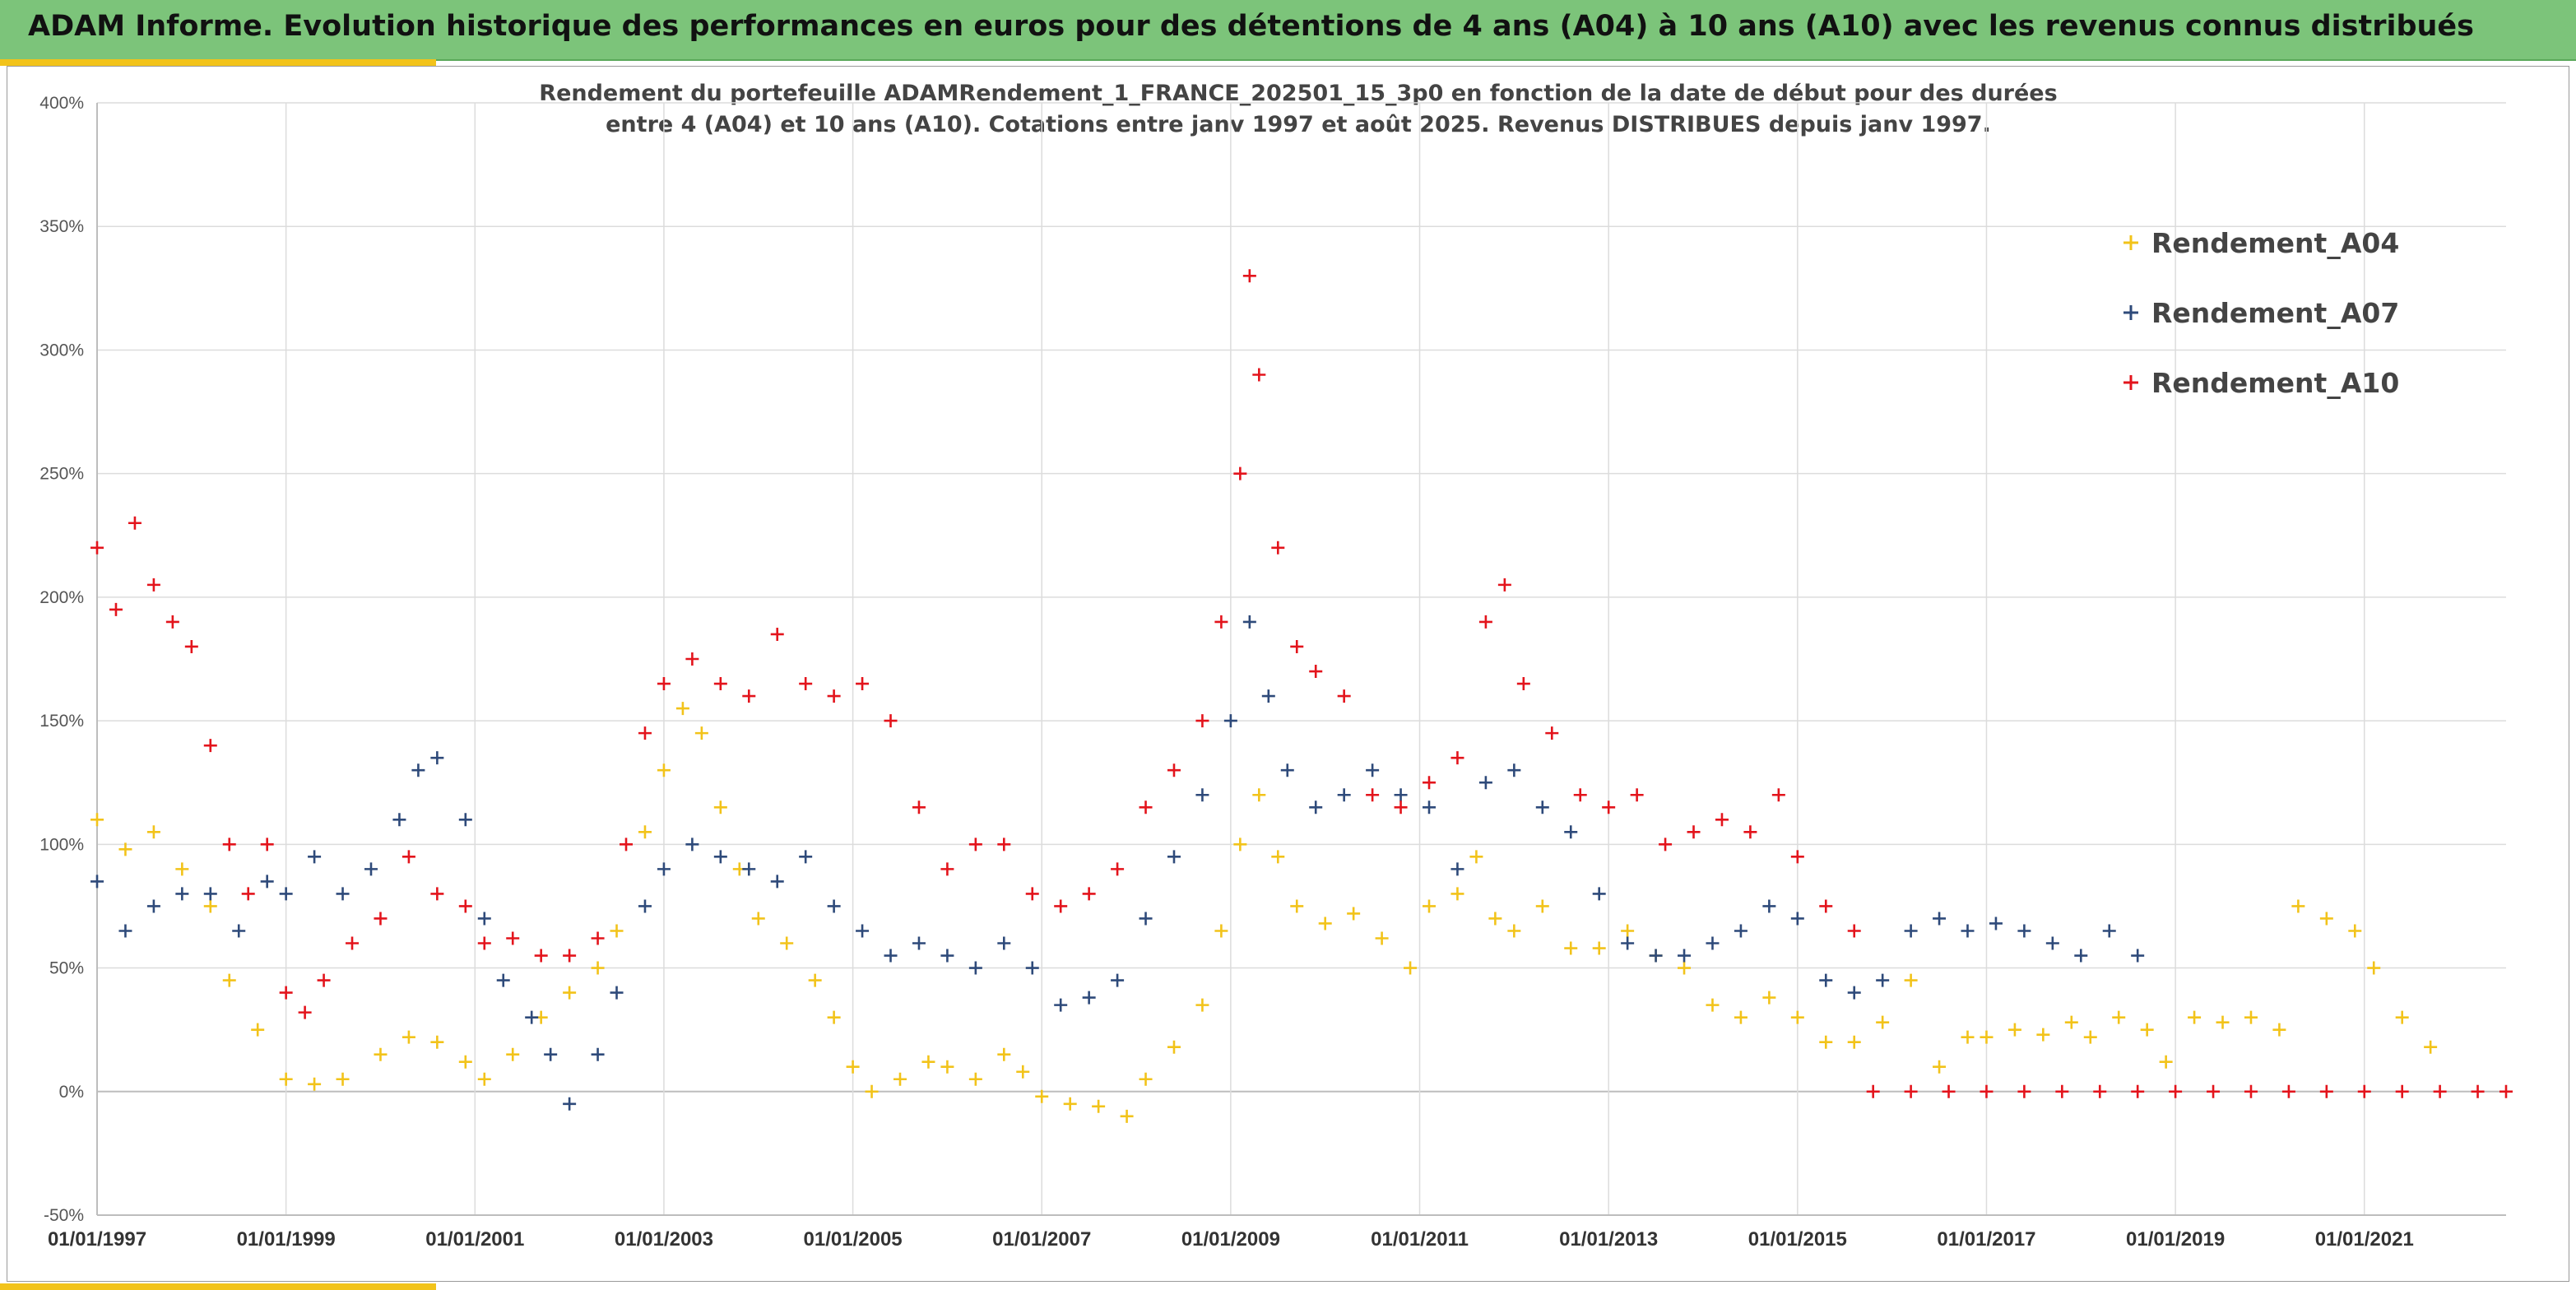 The width and height of the screenshot is (2576, 1290). Describe the element at coordinates (1798, 1239) in the screenshot. I see `x-tick-label: 01/01/2015` at that location.